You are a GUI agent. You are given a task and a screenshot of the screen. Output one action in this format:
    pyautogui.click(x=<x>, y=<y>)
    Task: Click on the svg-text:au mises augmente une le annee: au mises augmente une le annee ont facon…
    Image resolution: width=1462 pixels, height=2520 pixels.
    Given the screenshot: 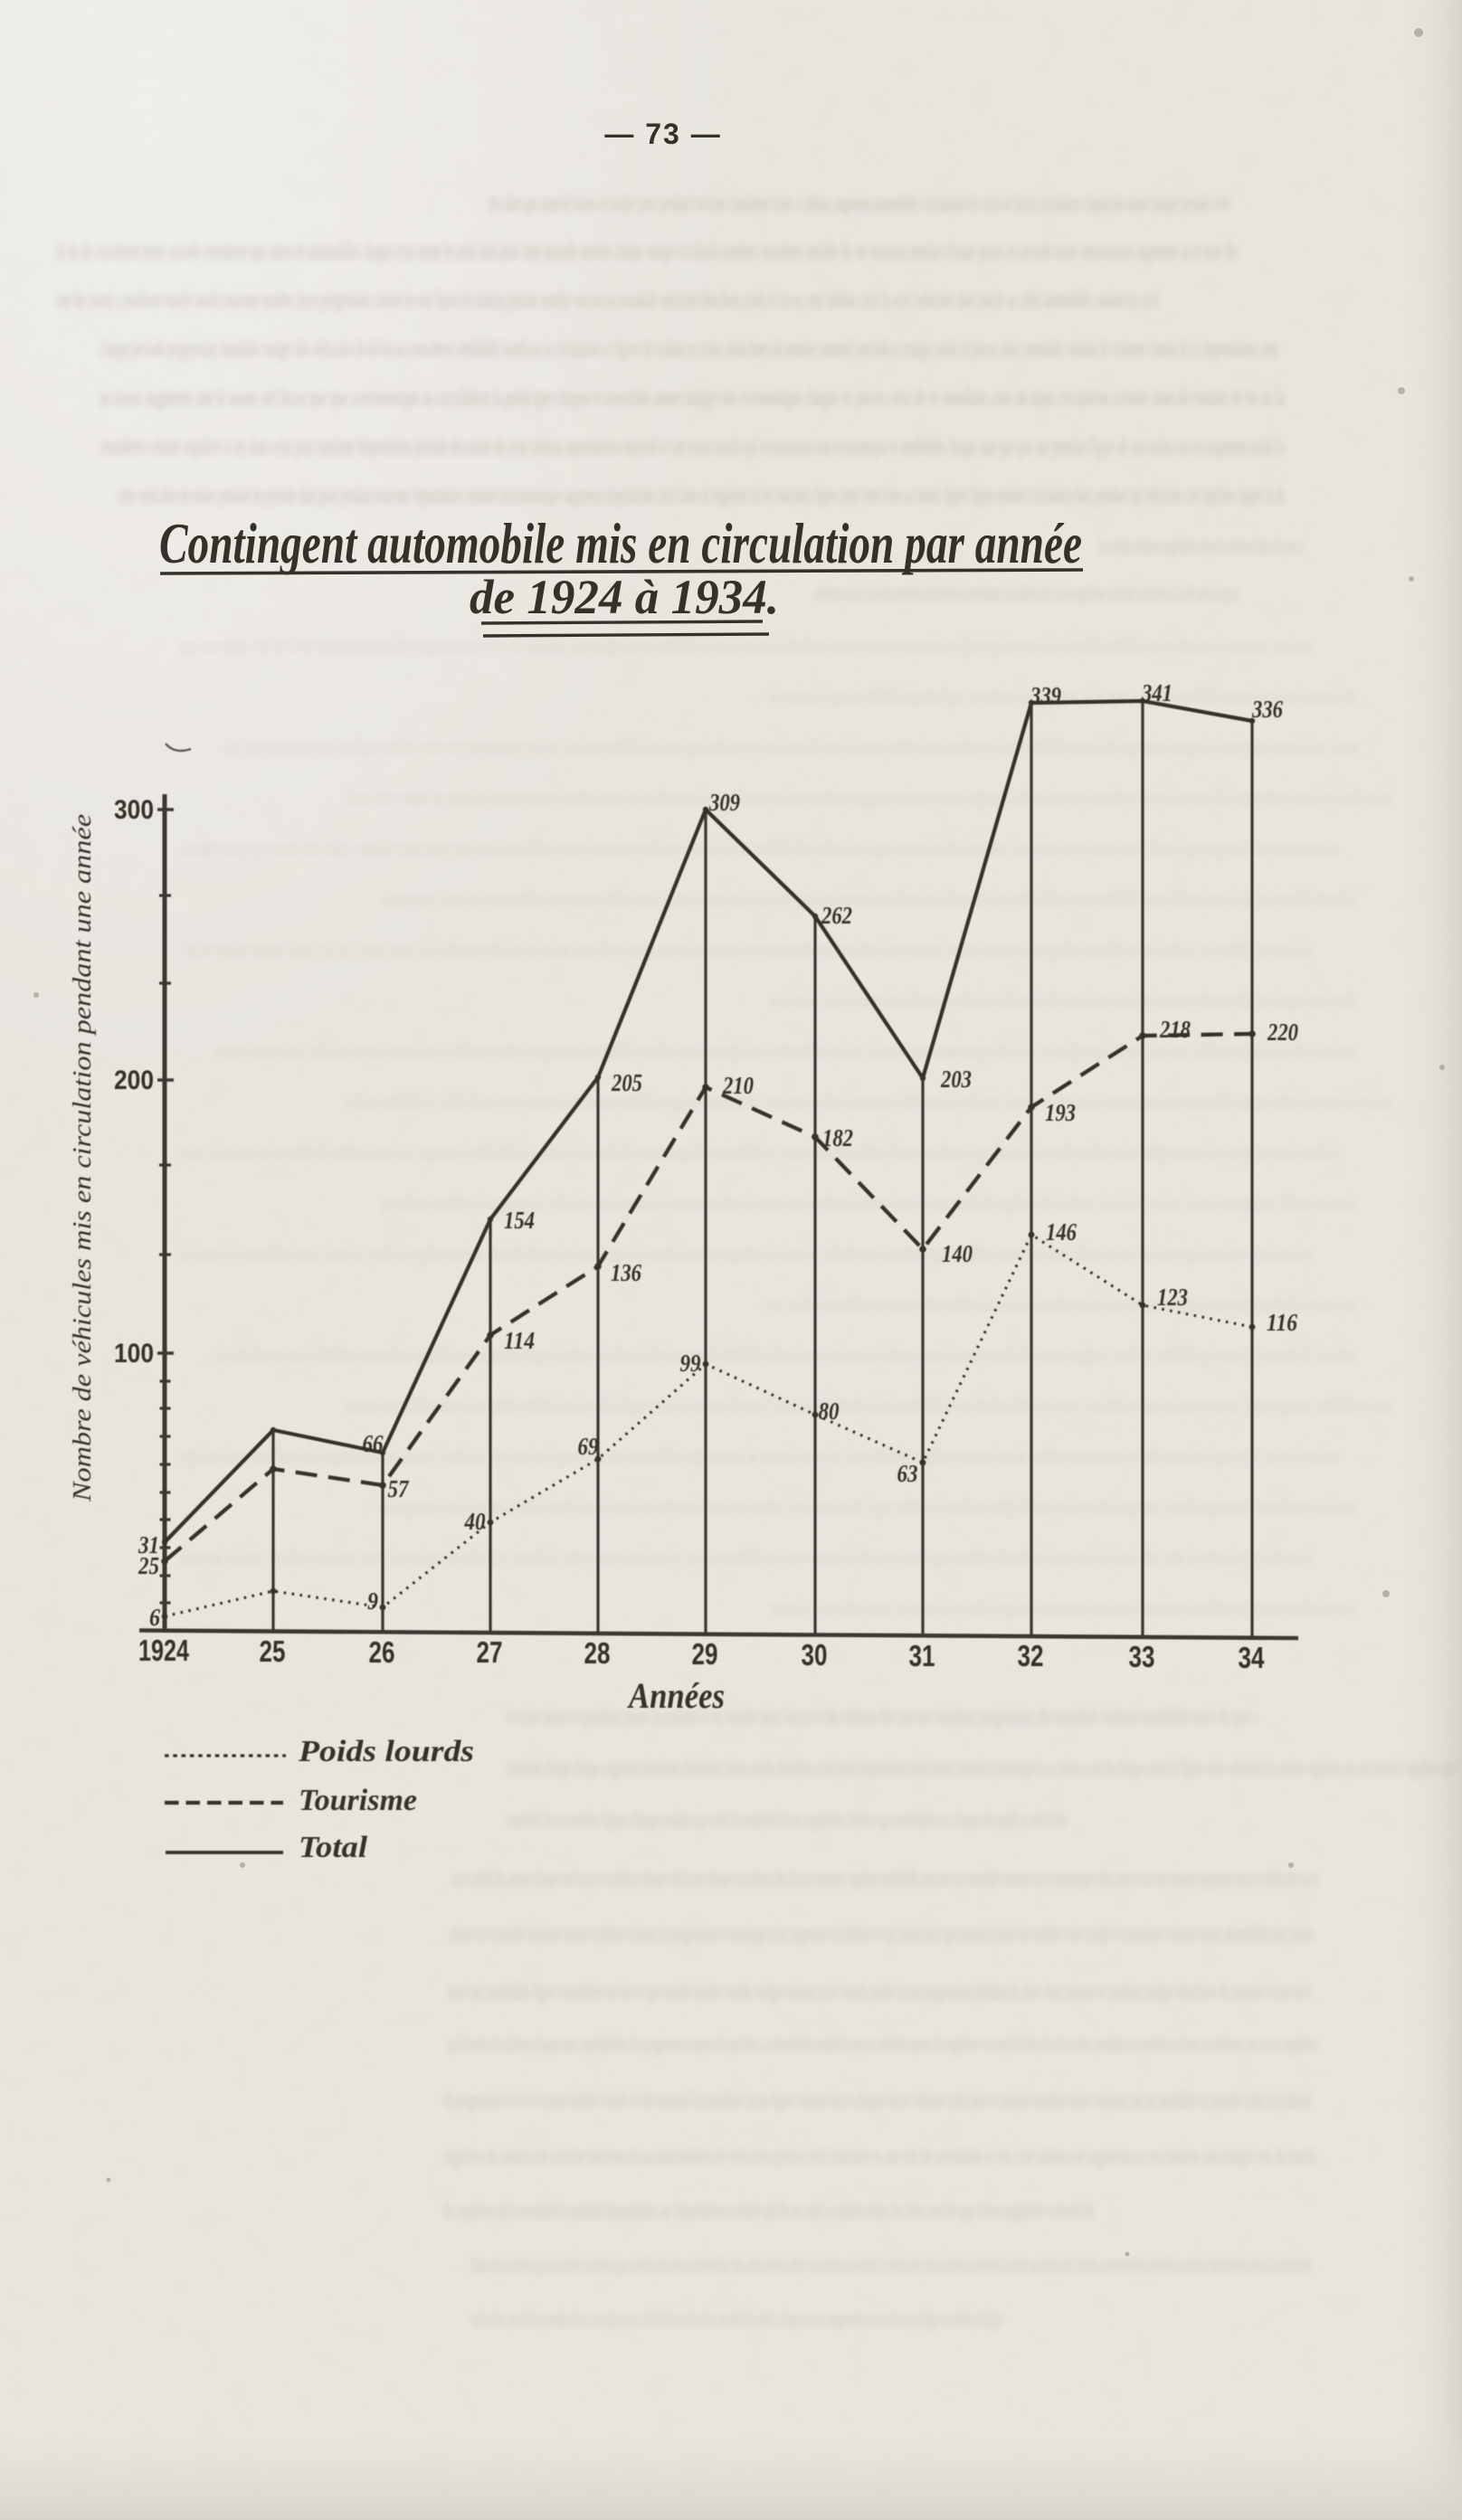 What is the action you would take?
    pyautogui.click(x=693, y=398)
    